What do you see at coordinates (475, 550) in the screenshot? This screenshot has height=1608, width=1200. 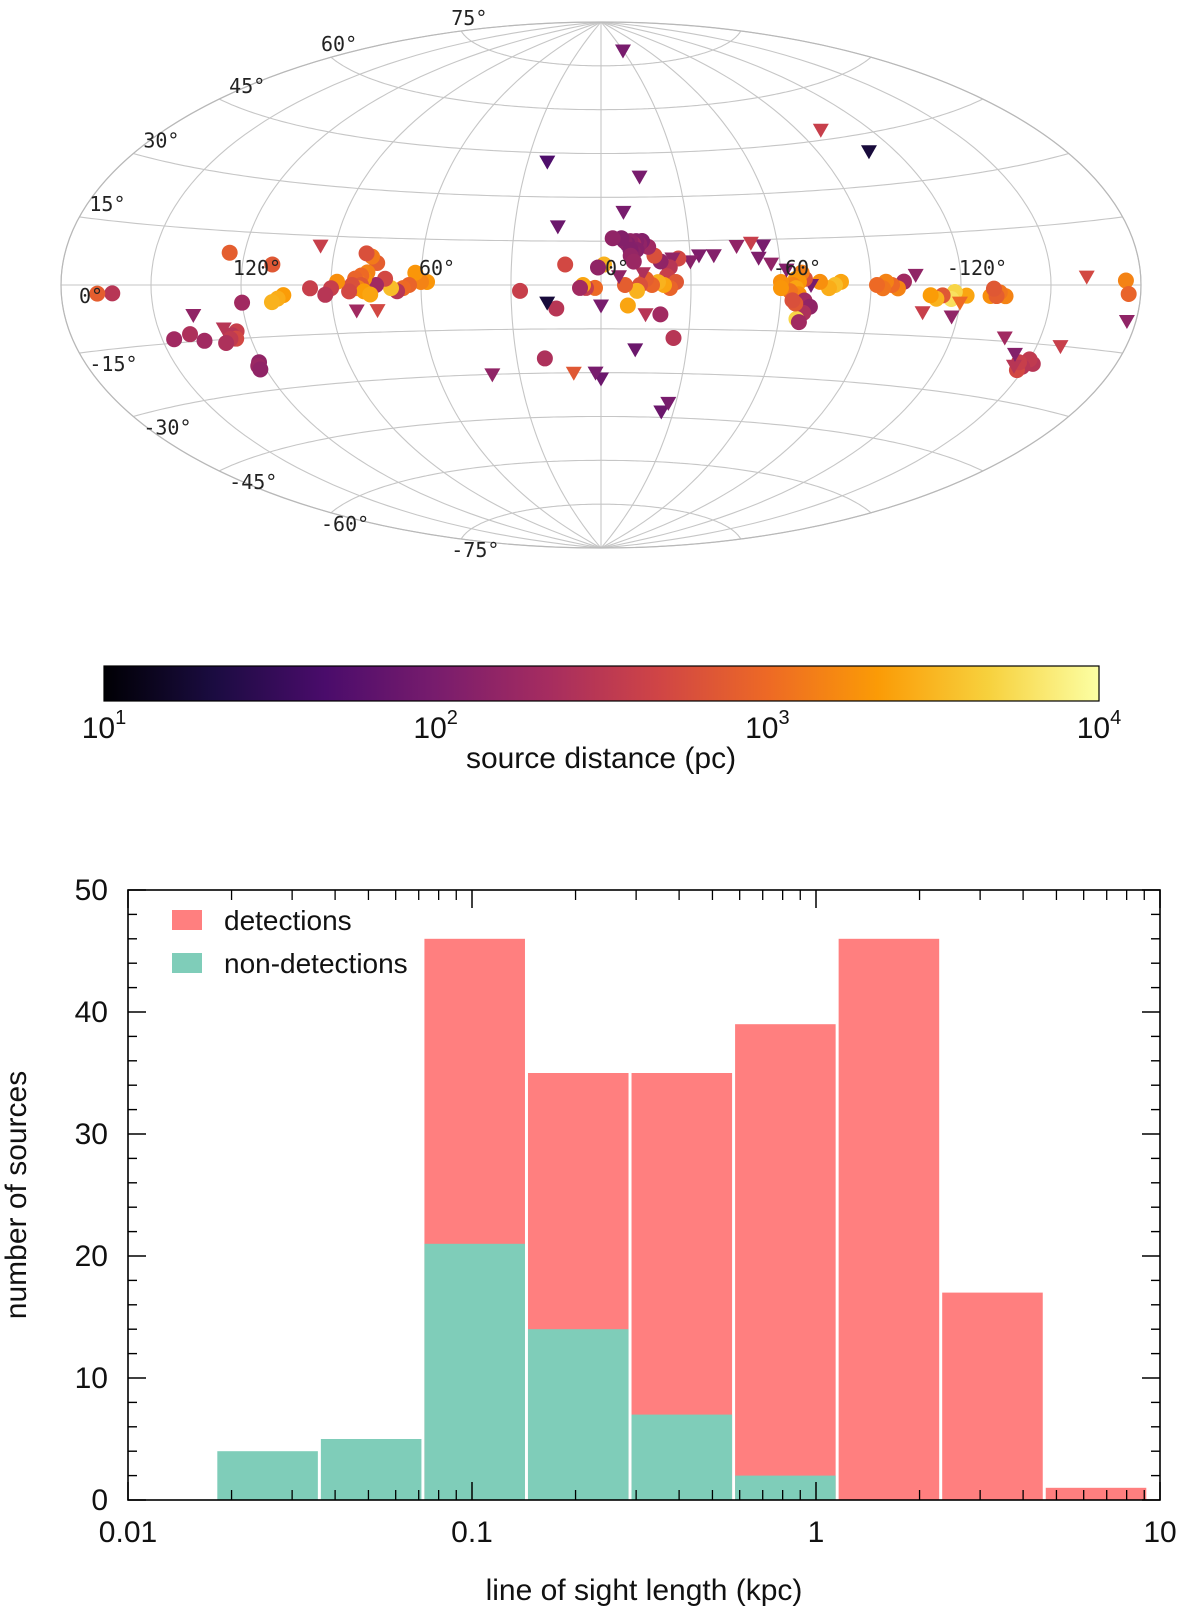 I see `latitude-label: -75°` at bounding box center [475, 550].